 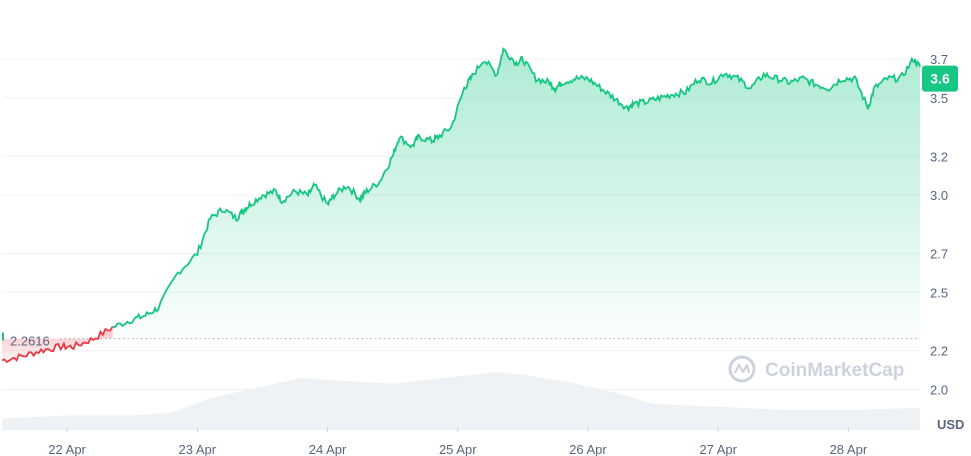 I want to click on watermark-text: CoinMarketCap, so click(x=834, y=370).